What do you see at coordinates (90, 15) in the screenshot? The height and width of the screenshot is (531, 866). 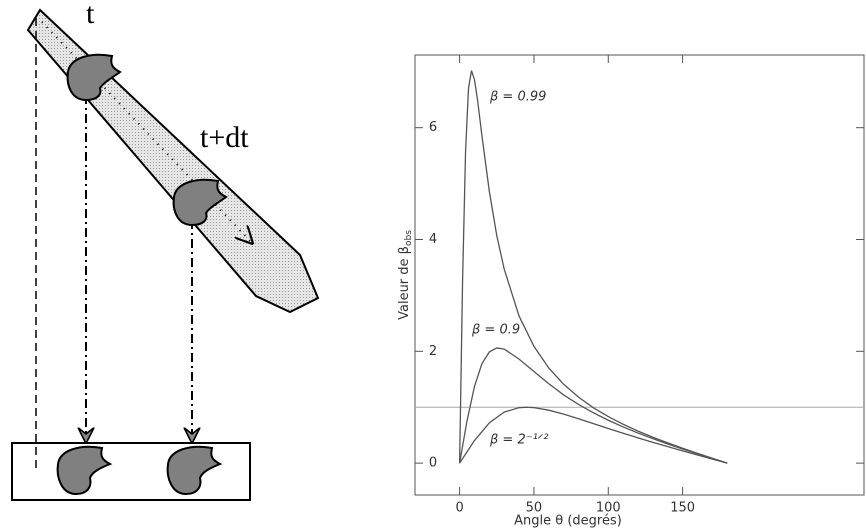 I see `label-t: t` at bounding box center [90, 15].